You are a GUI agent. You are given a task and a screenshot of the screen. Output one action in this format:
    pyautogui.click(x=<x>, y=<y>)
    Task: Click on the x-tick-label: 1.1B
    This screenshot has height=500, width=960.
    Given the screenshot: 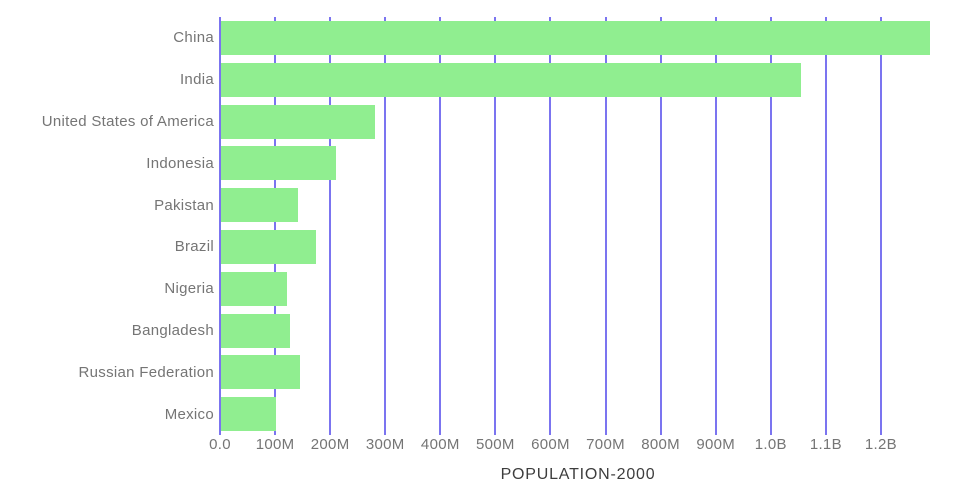 What is the action you would take?
    pyautogui.click(x=825, y=444)
    